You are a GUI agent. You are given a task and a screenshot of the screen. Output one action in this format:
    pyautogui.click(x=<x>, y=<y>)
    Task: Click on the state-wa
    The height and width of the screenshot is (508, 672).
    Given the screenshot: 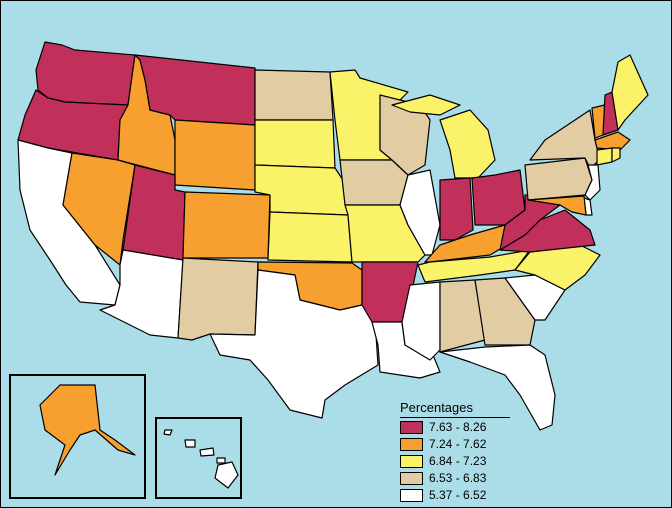 What is the action you would take?
    pyautogui.click(x=85, y=73)
    